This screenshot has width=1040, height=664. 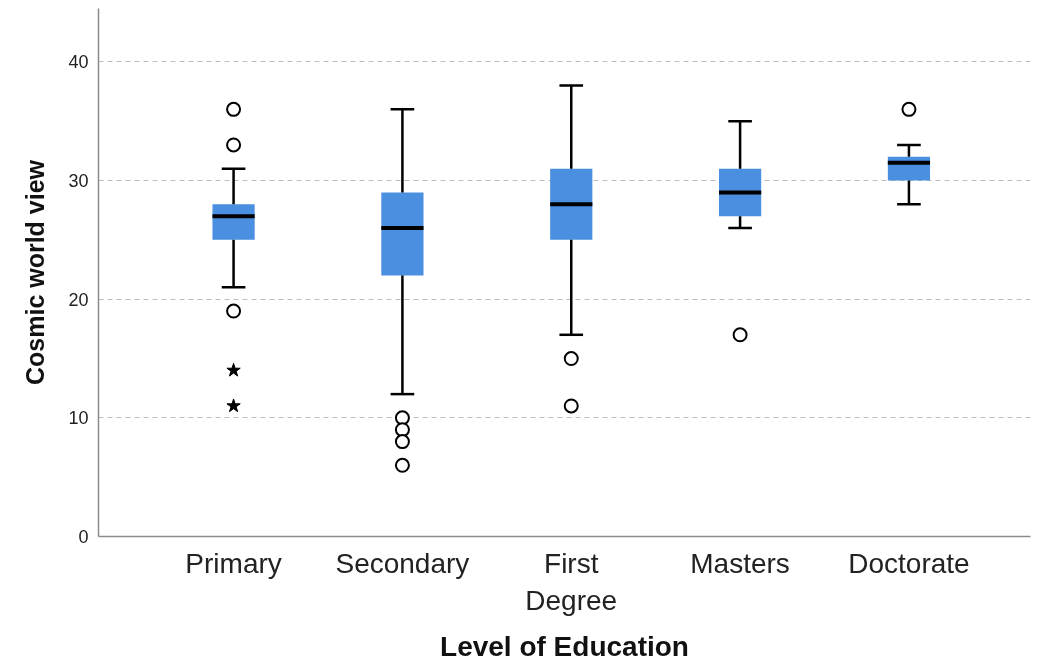 I want to click on x-tick-label: Masters, so click(x=740, y=563).